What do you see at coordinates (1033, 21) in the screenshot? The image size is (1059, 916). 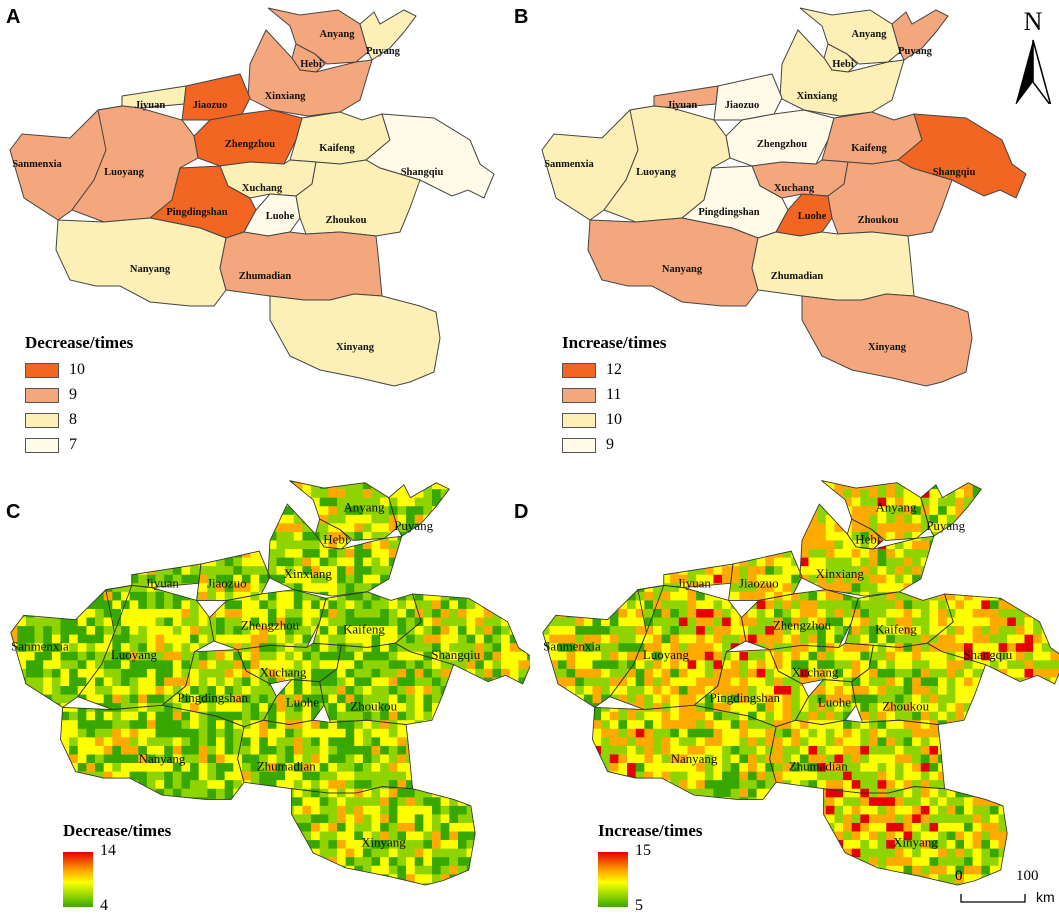 I see `north-label: N` at bounding box center [1033, 21].